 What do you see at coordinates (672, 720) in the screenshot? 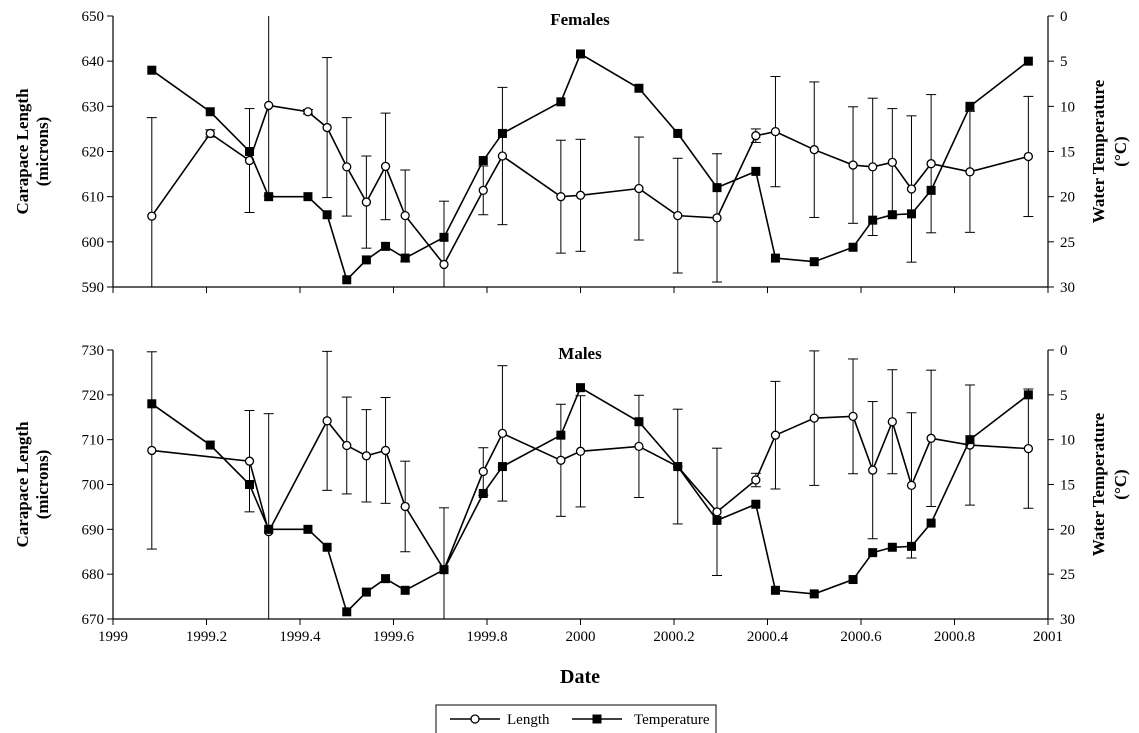
I see `legend-label: Temperature` at bounding box center [672, 720].